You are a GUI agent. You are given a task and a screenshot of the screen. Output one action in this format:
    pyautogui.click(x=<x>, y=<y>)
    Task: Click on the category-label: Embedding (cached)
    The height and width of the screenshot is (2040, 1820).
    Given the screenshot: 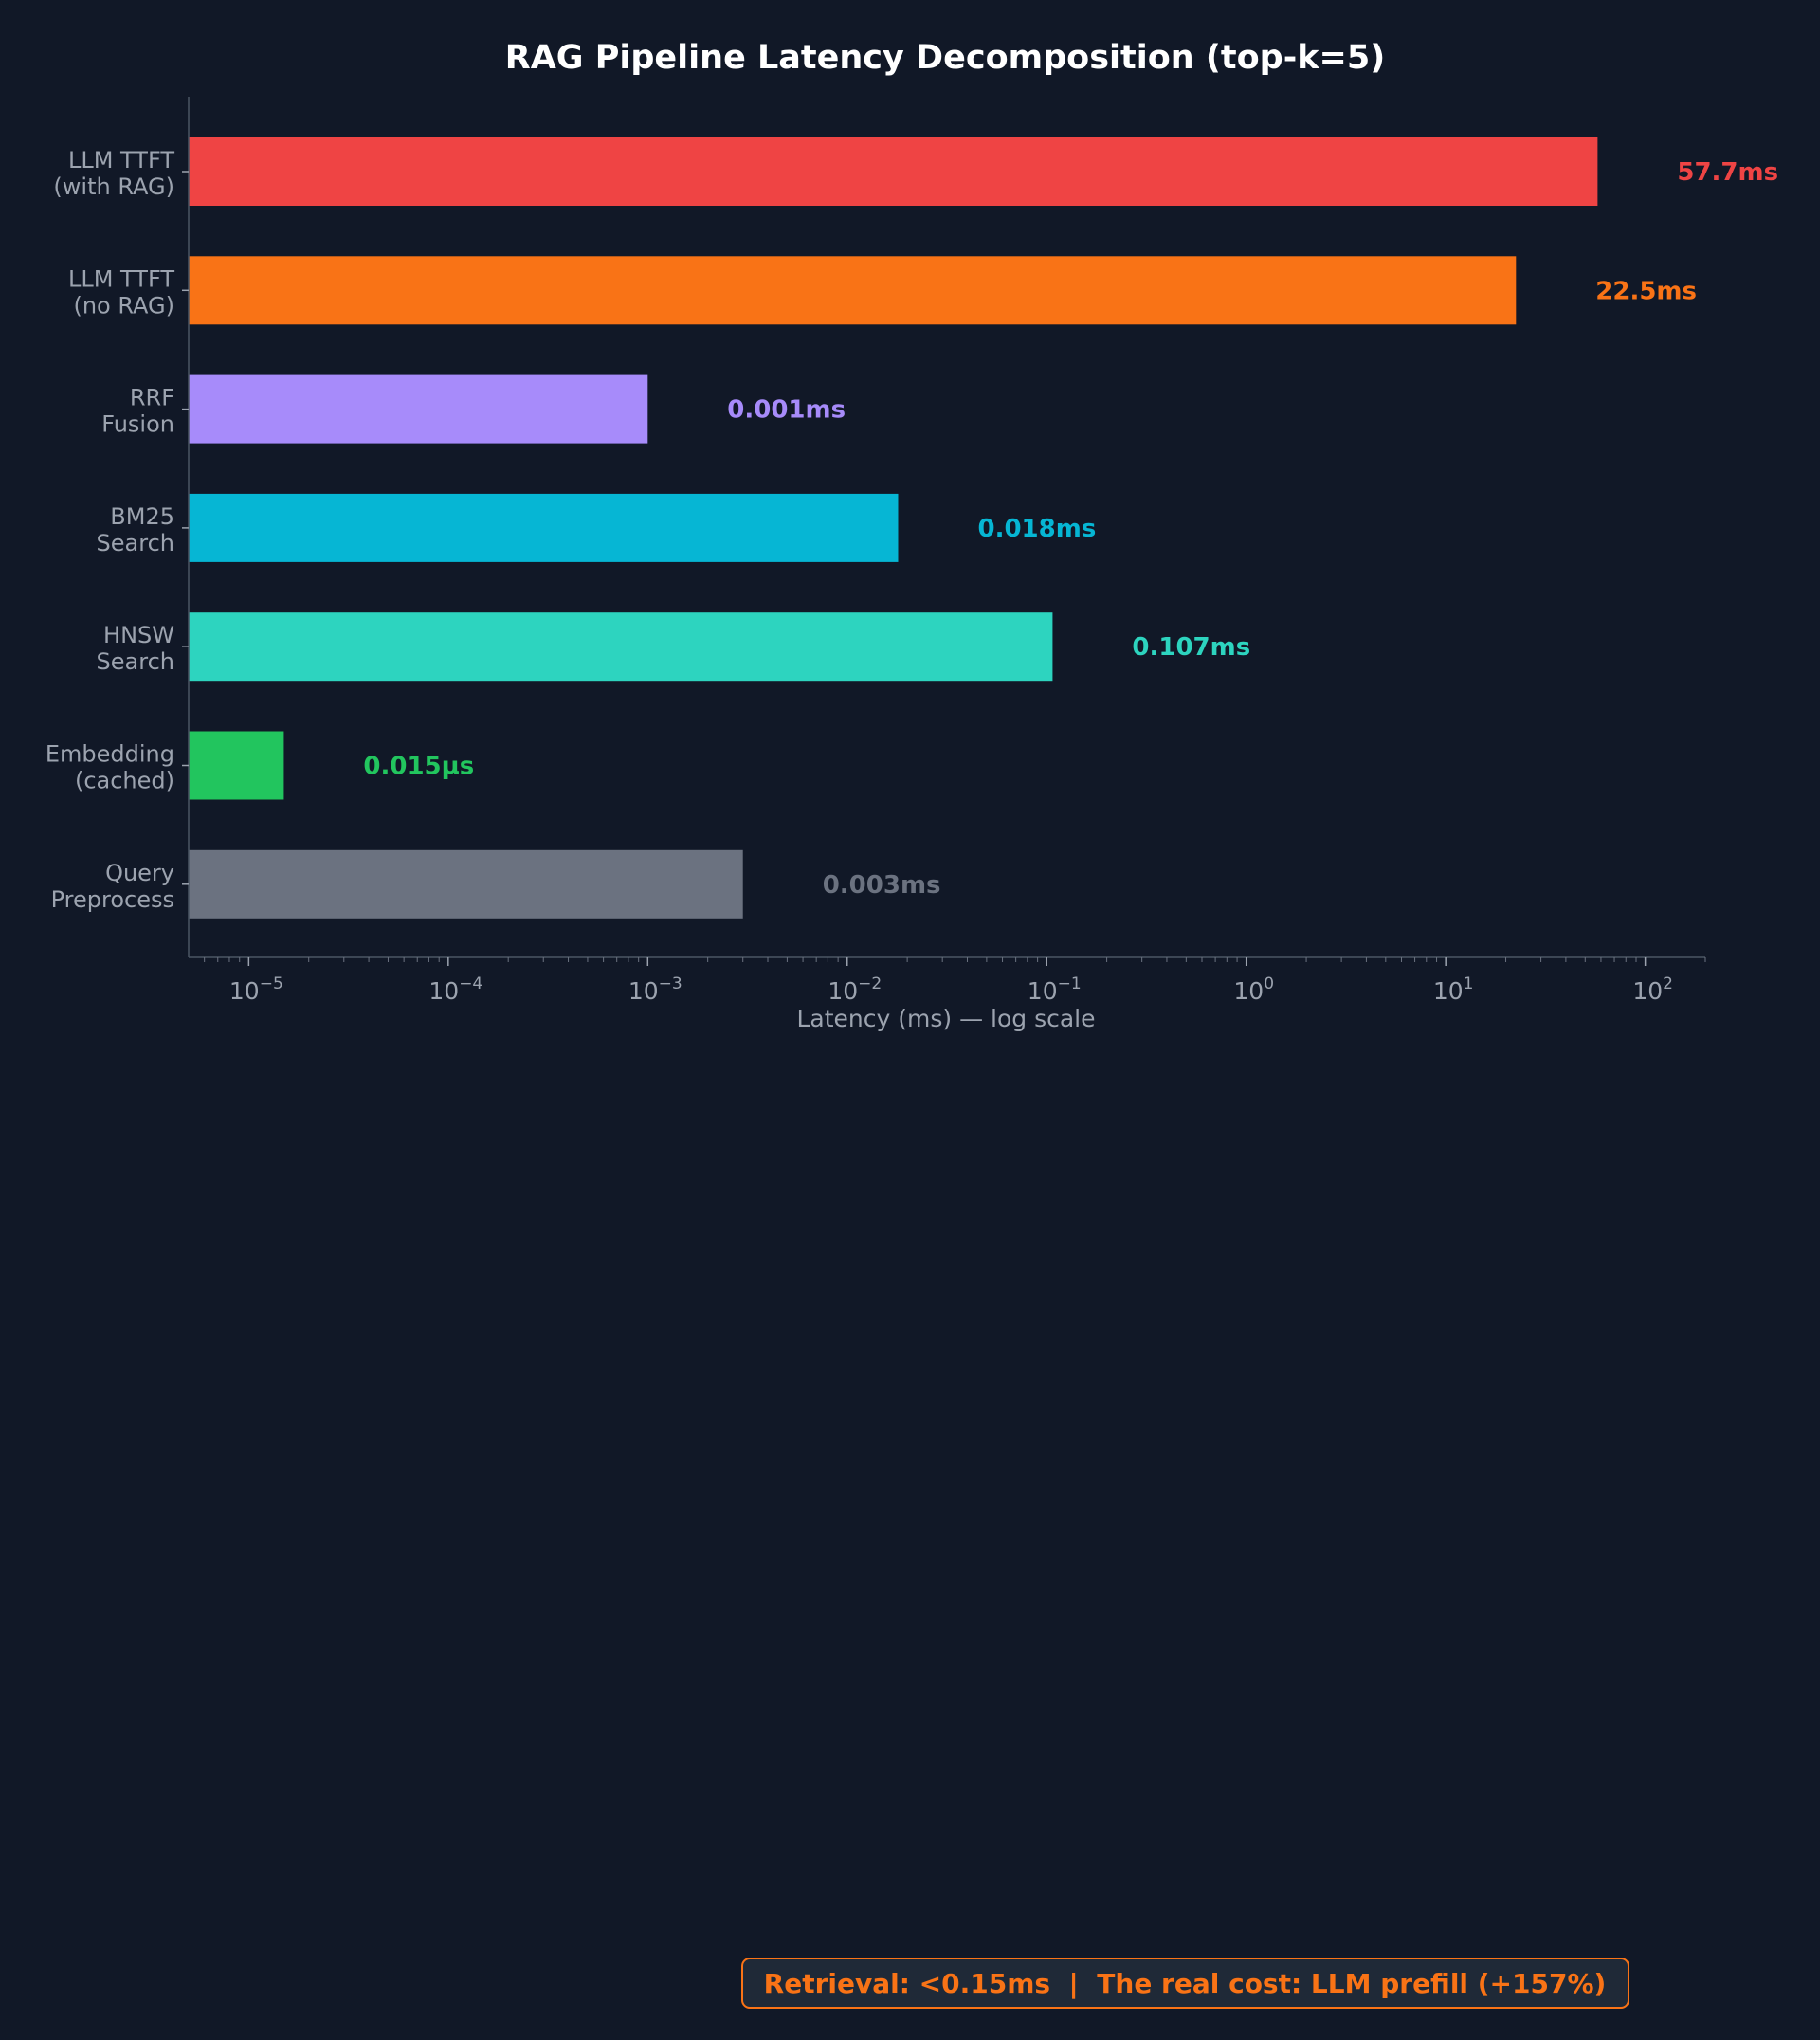 What is the action you would take?
    pyautogui.click(x=110, y=767)
    